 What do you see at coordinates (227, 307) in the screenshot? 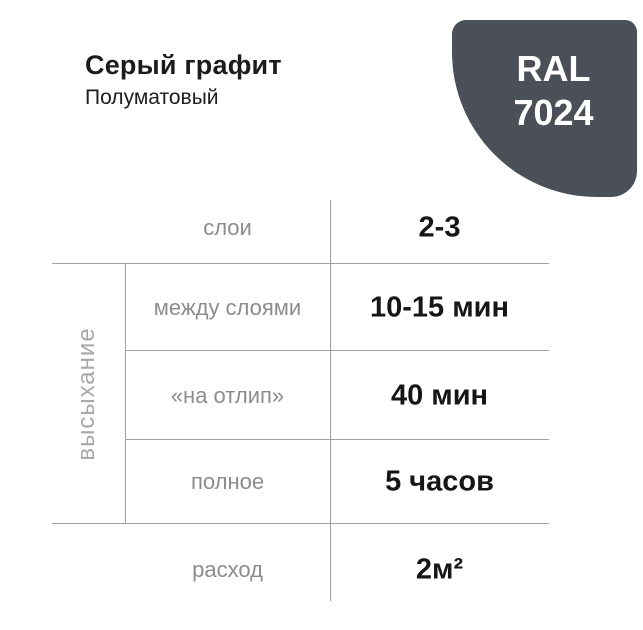
I see `row-label-between-coats: между слоями` at bounding box center [227, 307].